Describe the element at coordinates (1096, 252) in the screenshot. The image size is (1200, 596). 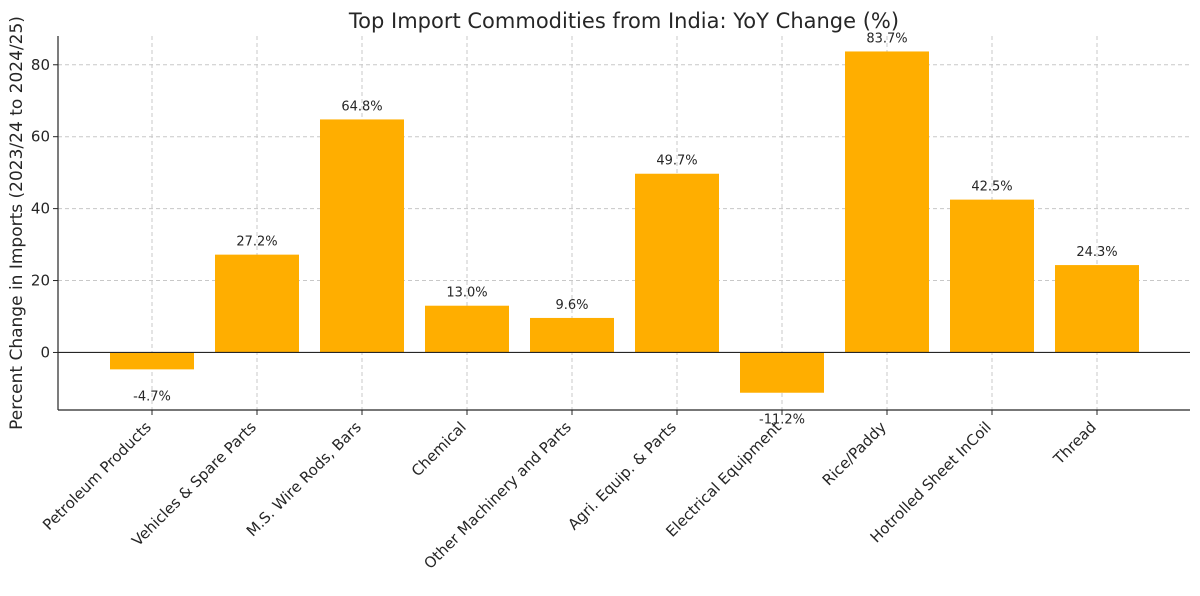
I see `data-label: 24.3%` at that location.